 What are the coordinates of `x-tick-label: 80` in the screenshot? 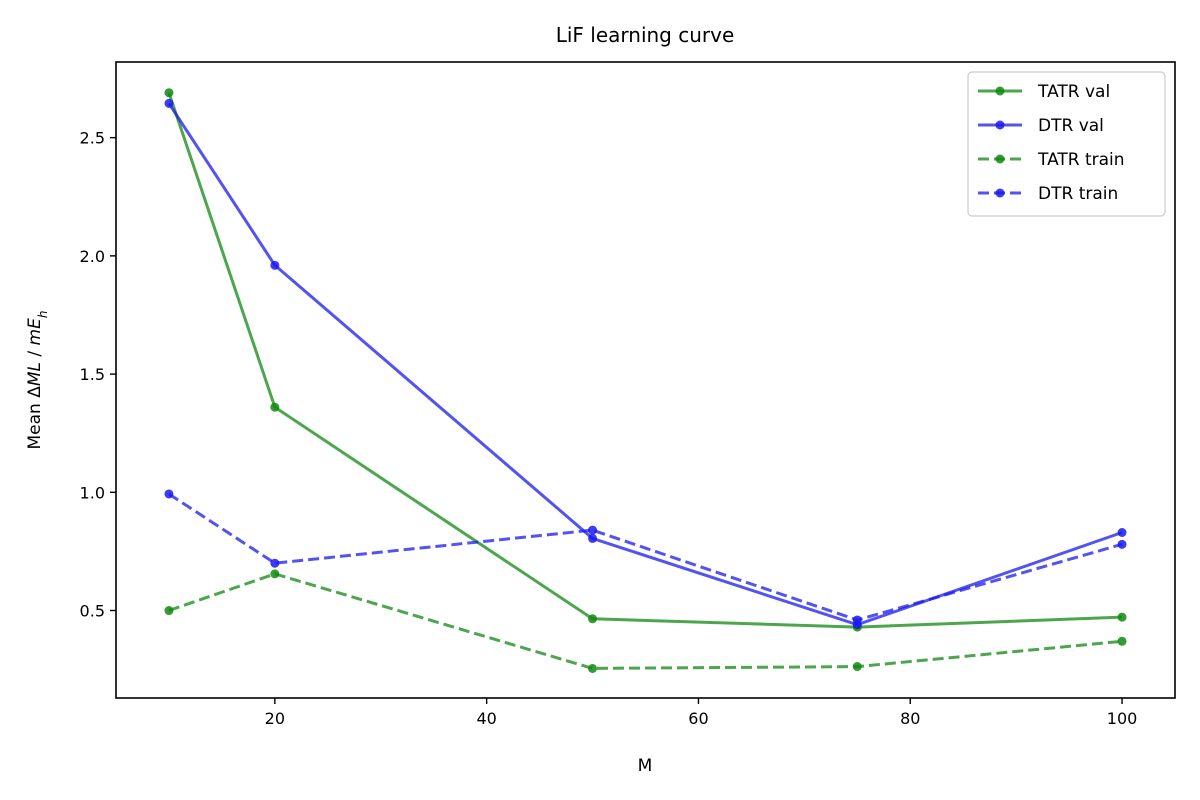 It's located at (910, 718).